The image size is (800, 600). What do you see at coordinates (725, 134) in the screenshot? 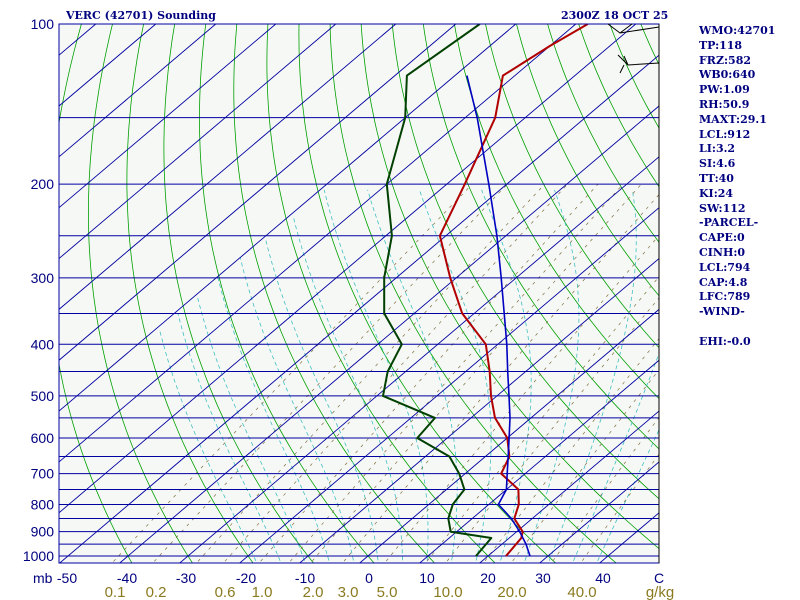
I see `index-item: LCL:912` at bounding box center [725, 134].